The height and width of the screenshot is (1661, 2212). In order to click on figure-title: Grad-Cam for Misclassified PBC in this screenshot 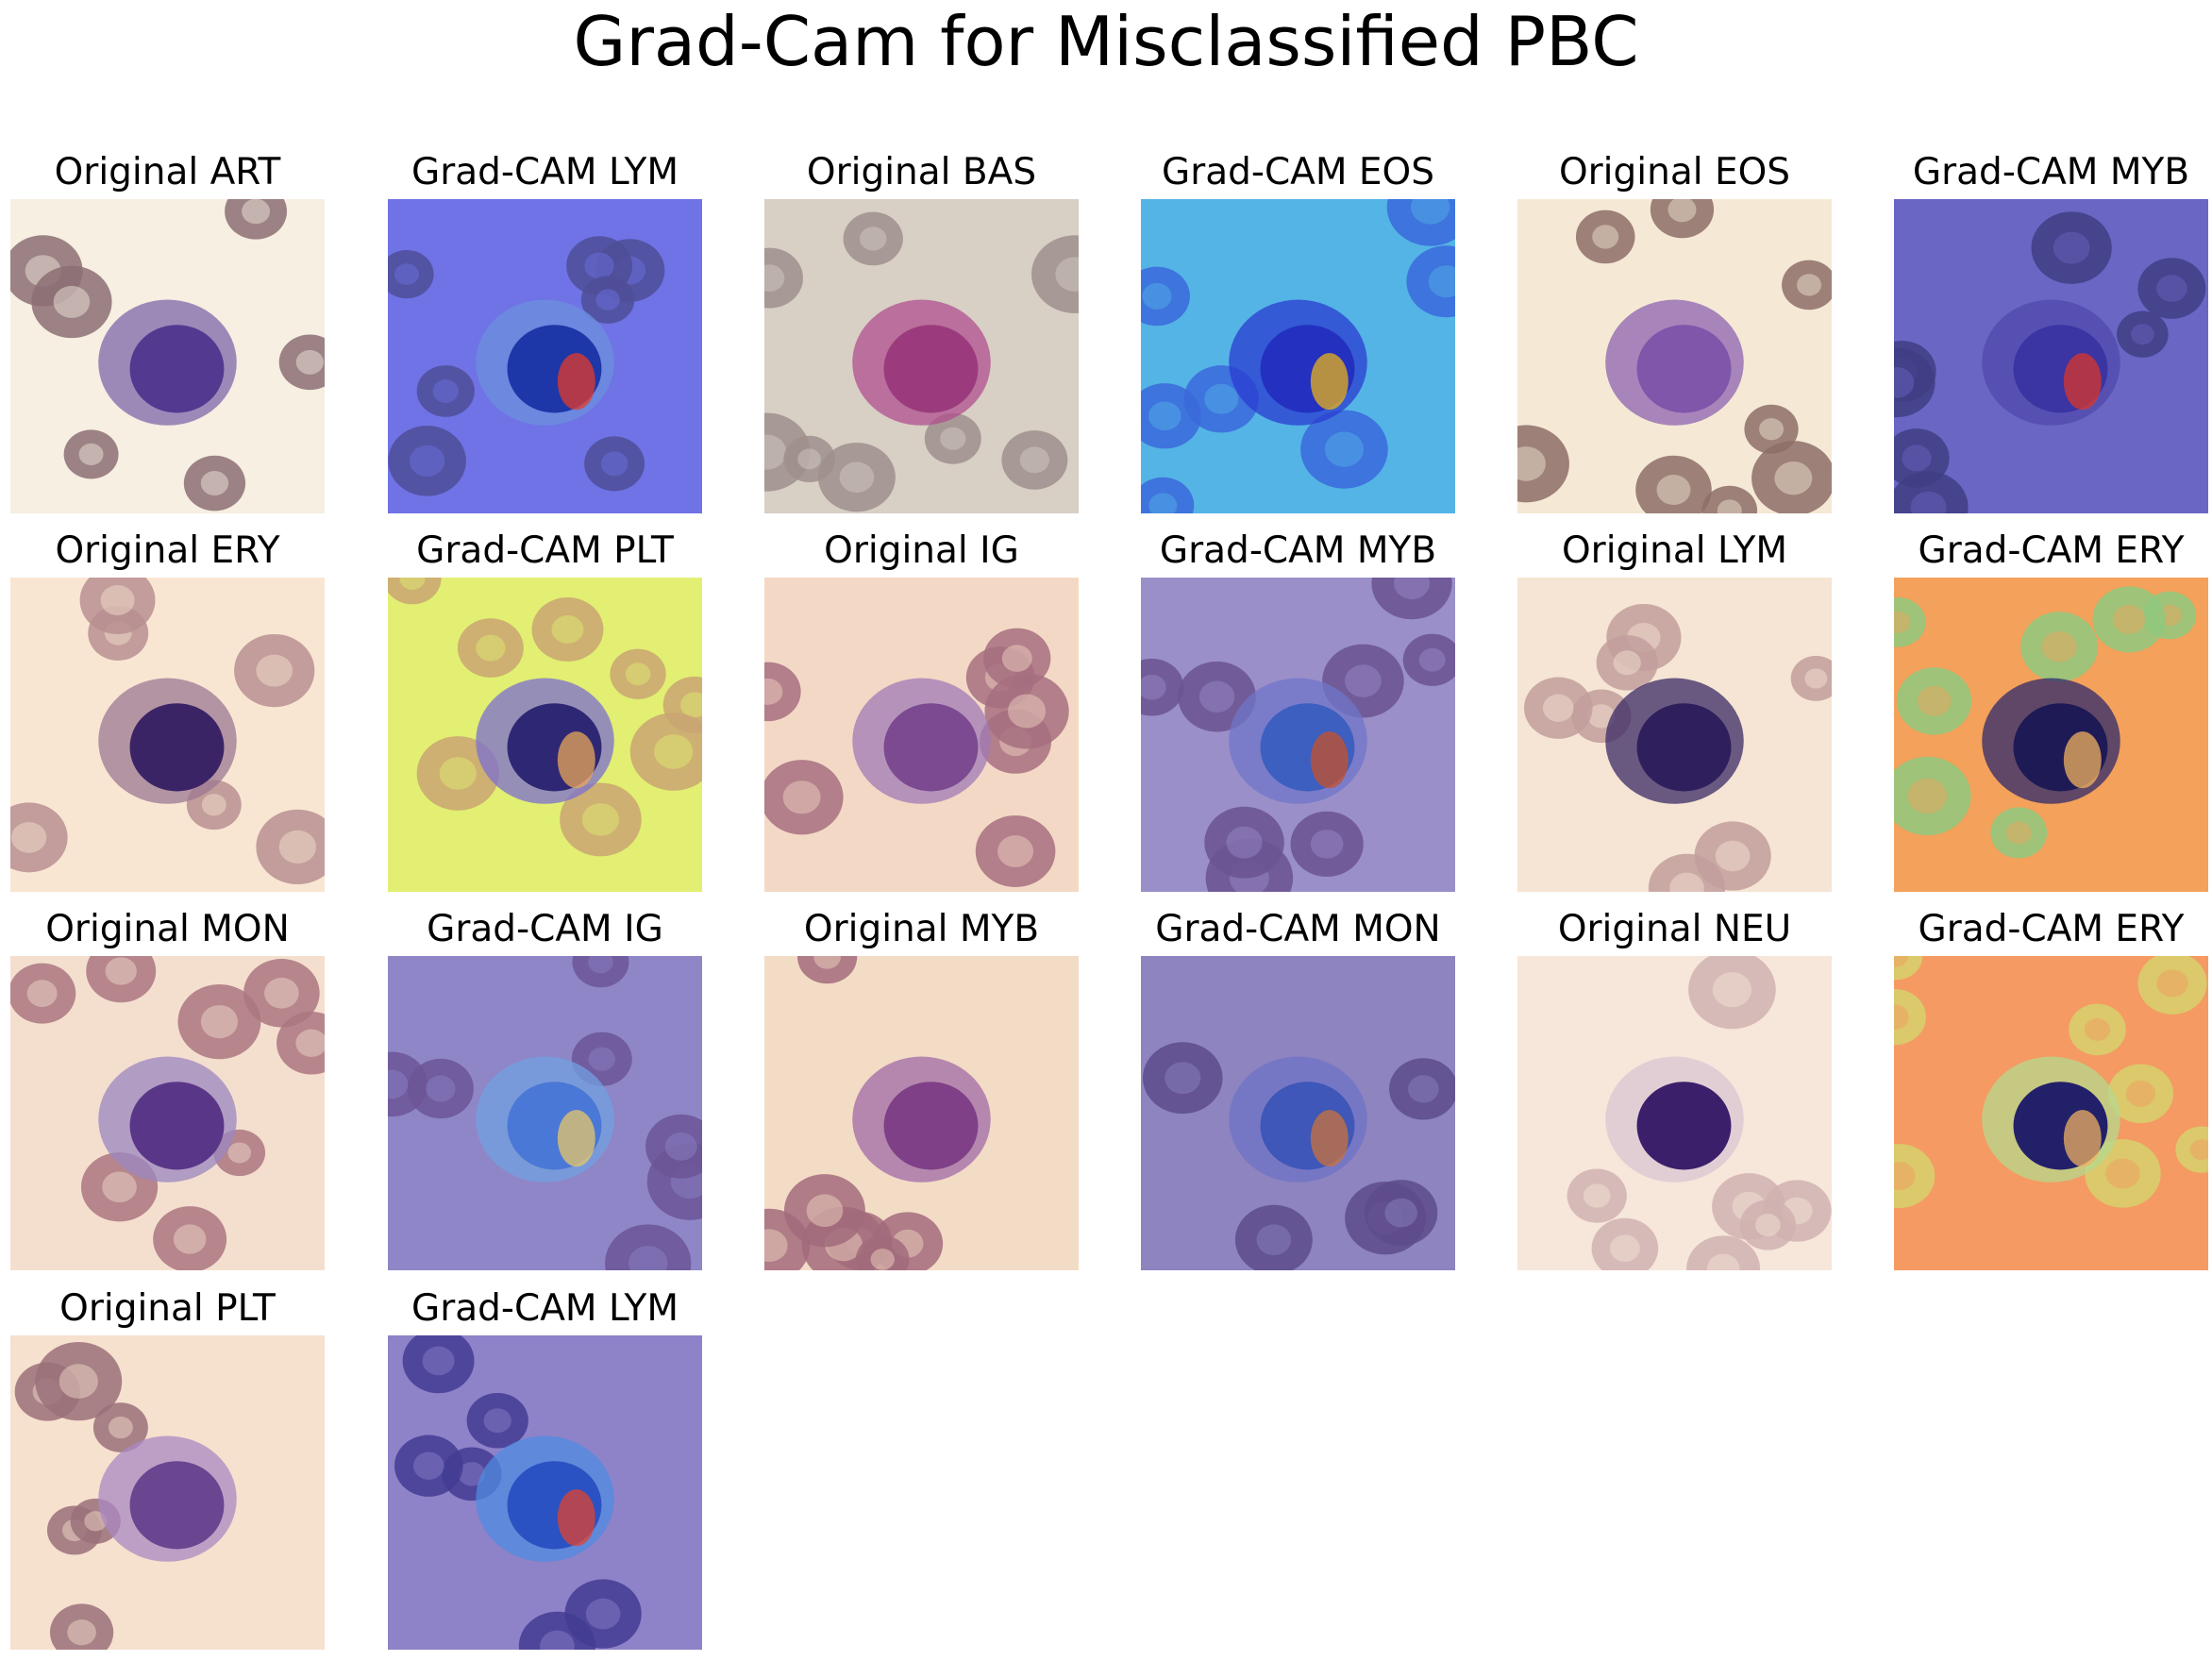, I will do `click(1106, 41)`.